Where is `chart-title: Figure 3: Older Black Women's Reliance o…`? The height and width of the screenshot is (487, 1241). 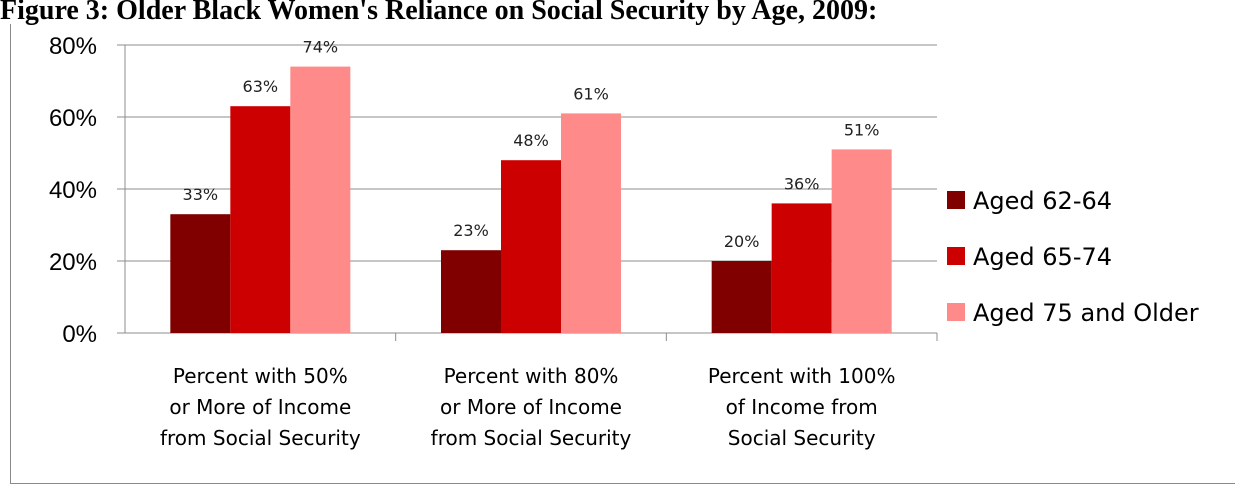
chart-title: Figure 3: Older Black Women's Reliance o… is located at coordinates (439, 13).